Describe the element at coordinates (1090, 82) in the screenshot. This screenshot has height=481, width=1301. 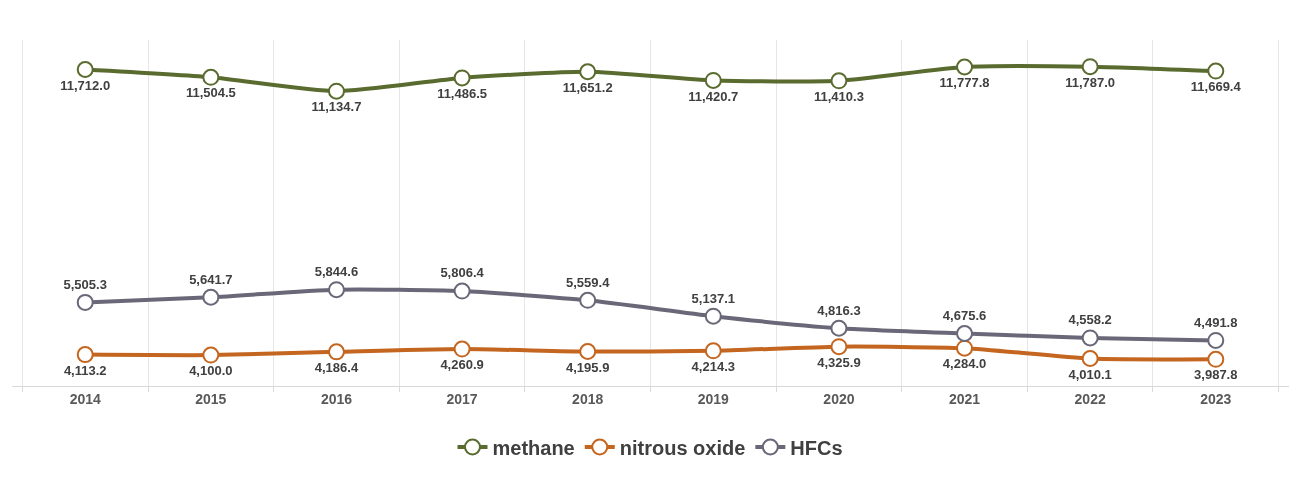
I see `data-label: 11,787.0` at that location.